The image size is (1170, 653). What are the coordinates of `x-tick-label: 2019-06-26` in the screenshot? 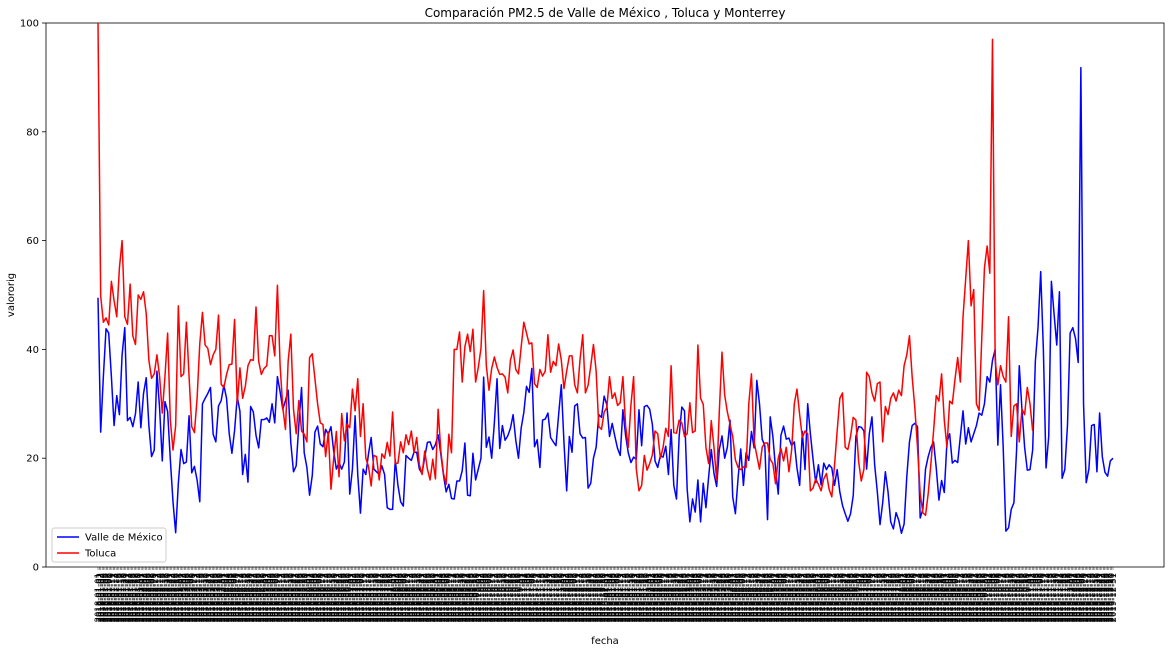 It's located at (852, 597).